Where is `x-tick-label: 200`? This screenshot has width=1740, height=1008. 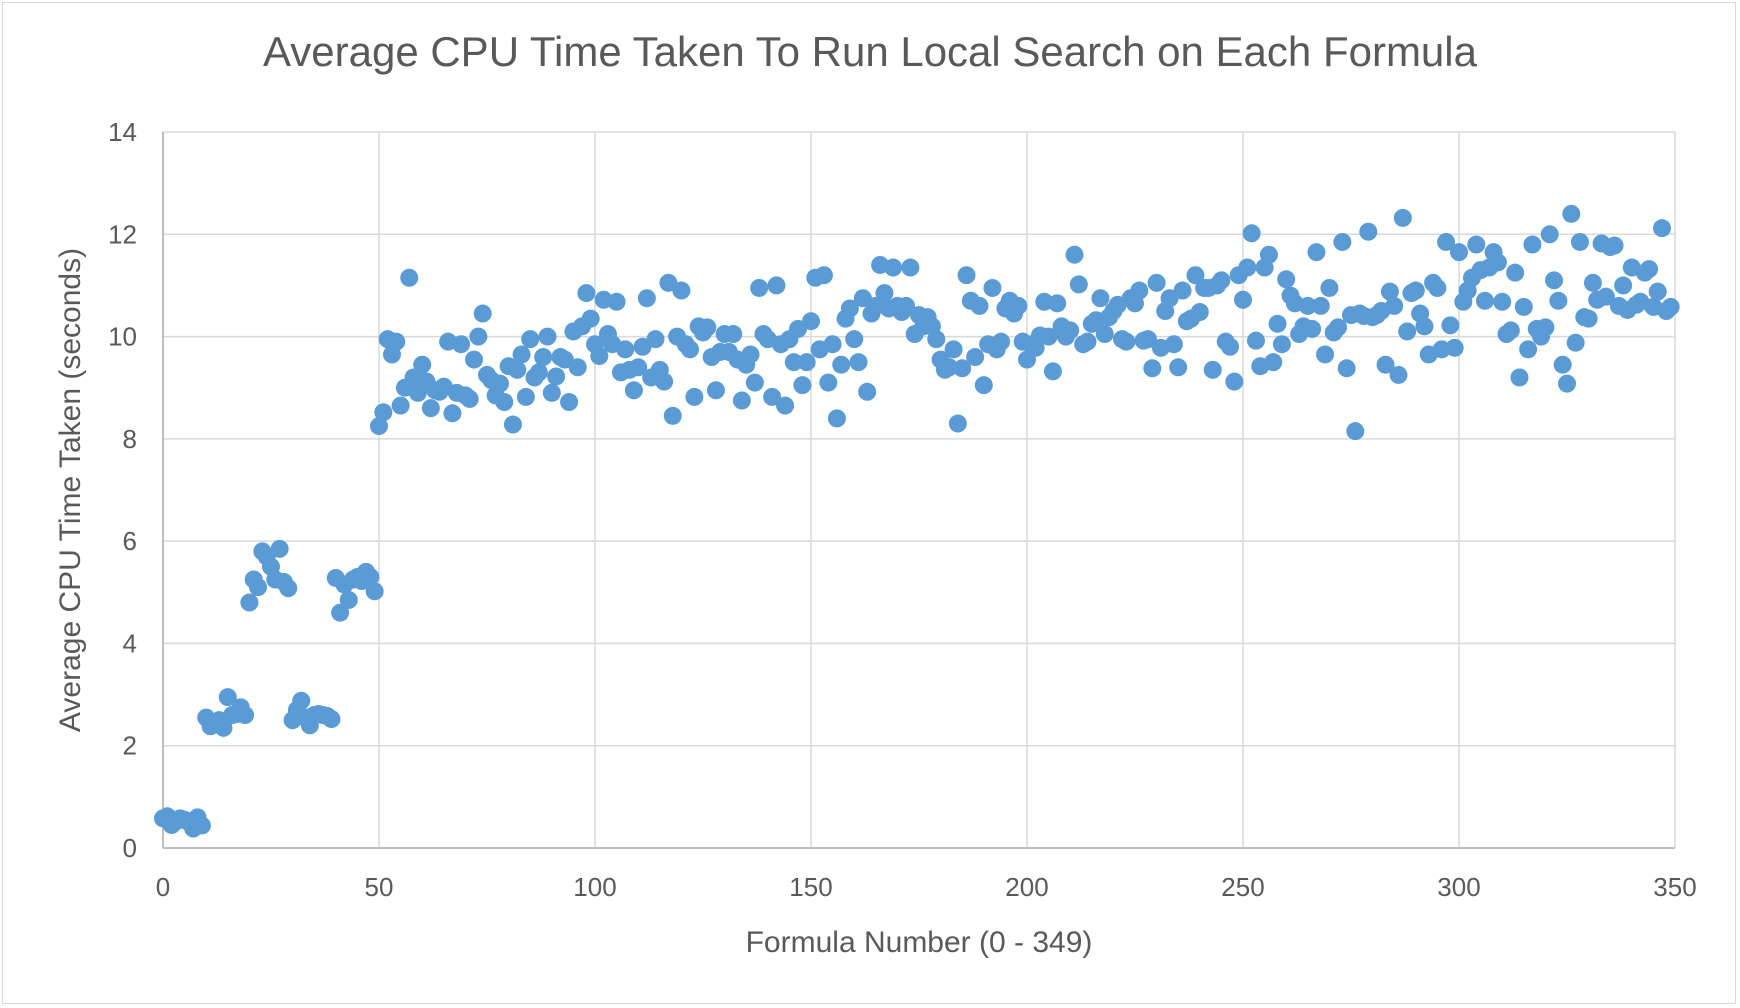
x-tick-label: 200 is located at coordinates (1026, 887).